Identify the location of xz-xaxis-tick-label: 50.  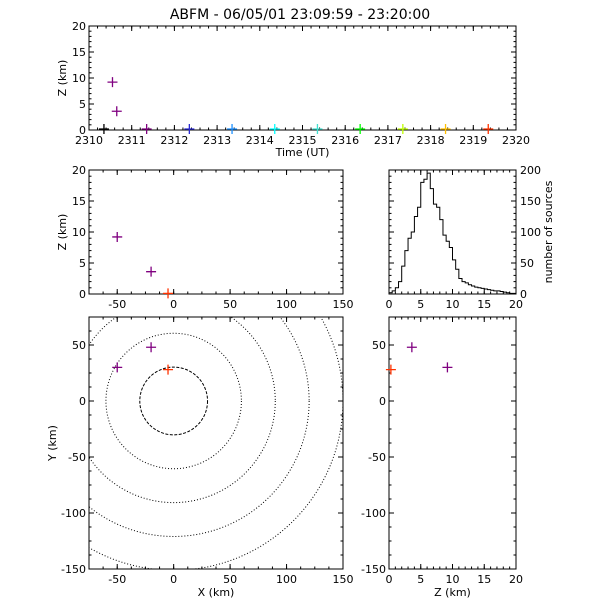
(230, 304).